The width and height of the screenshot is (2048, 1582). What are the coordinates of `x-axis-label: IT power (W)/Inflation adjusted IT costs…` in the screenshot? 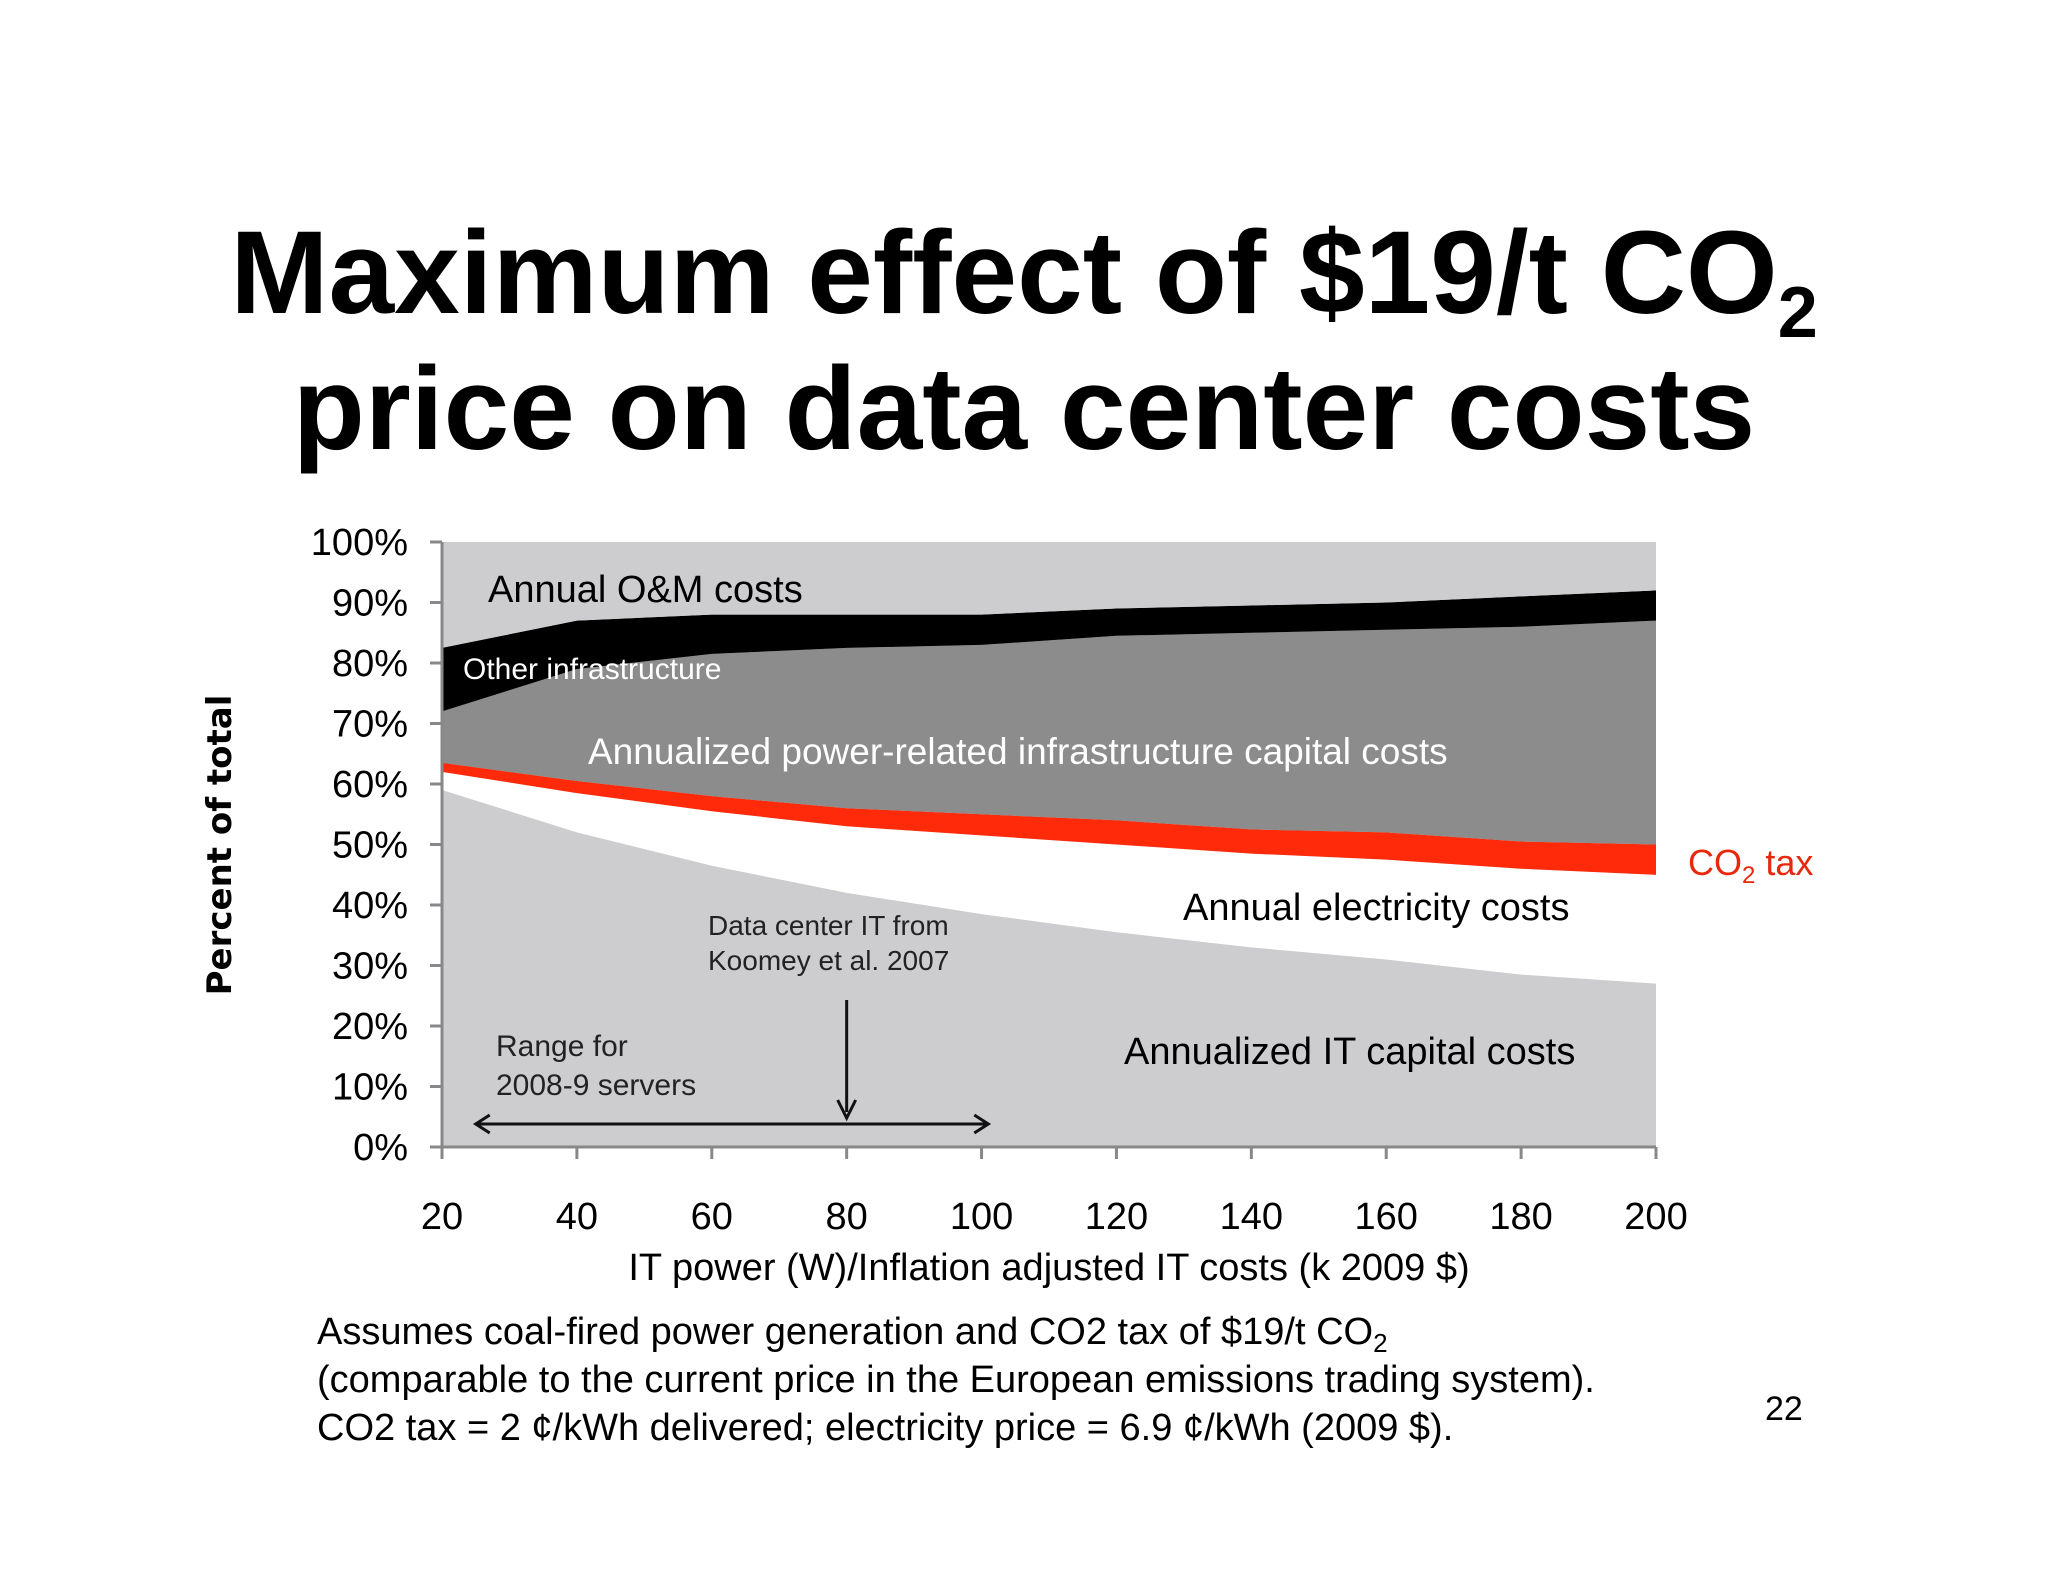 It's located at (1048, 1268).